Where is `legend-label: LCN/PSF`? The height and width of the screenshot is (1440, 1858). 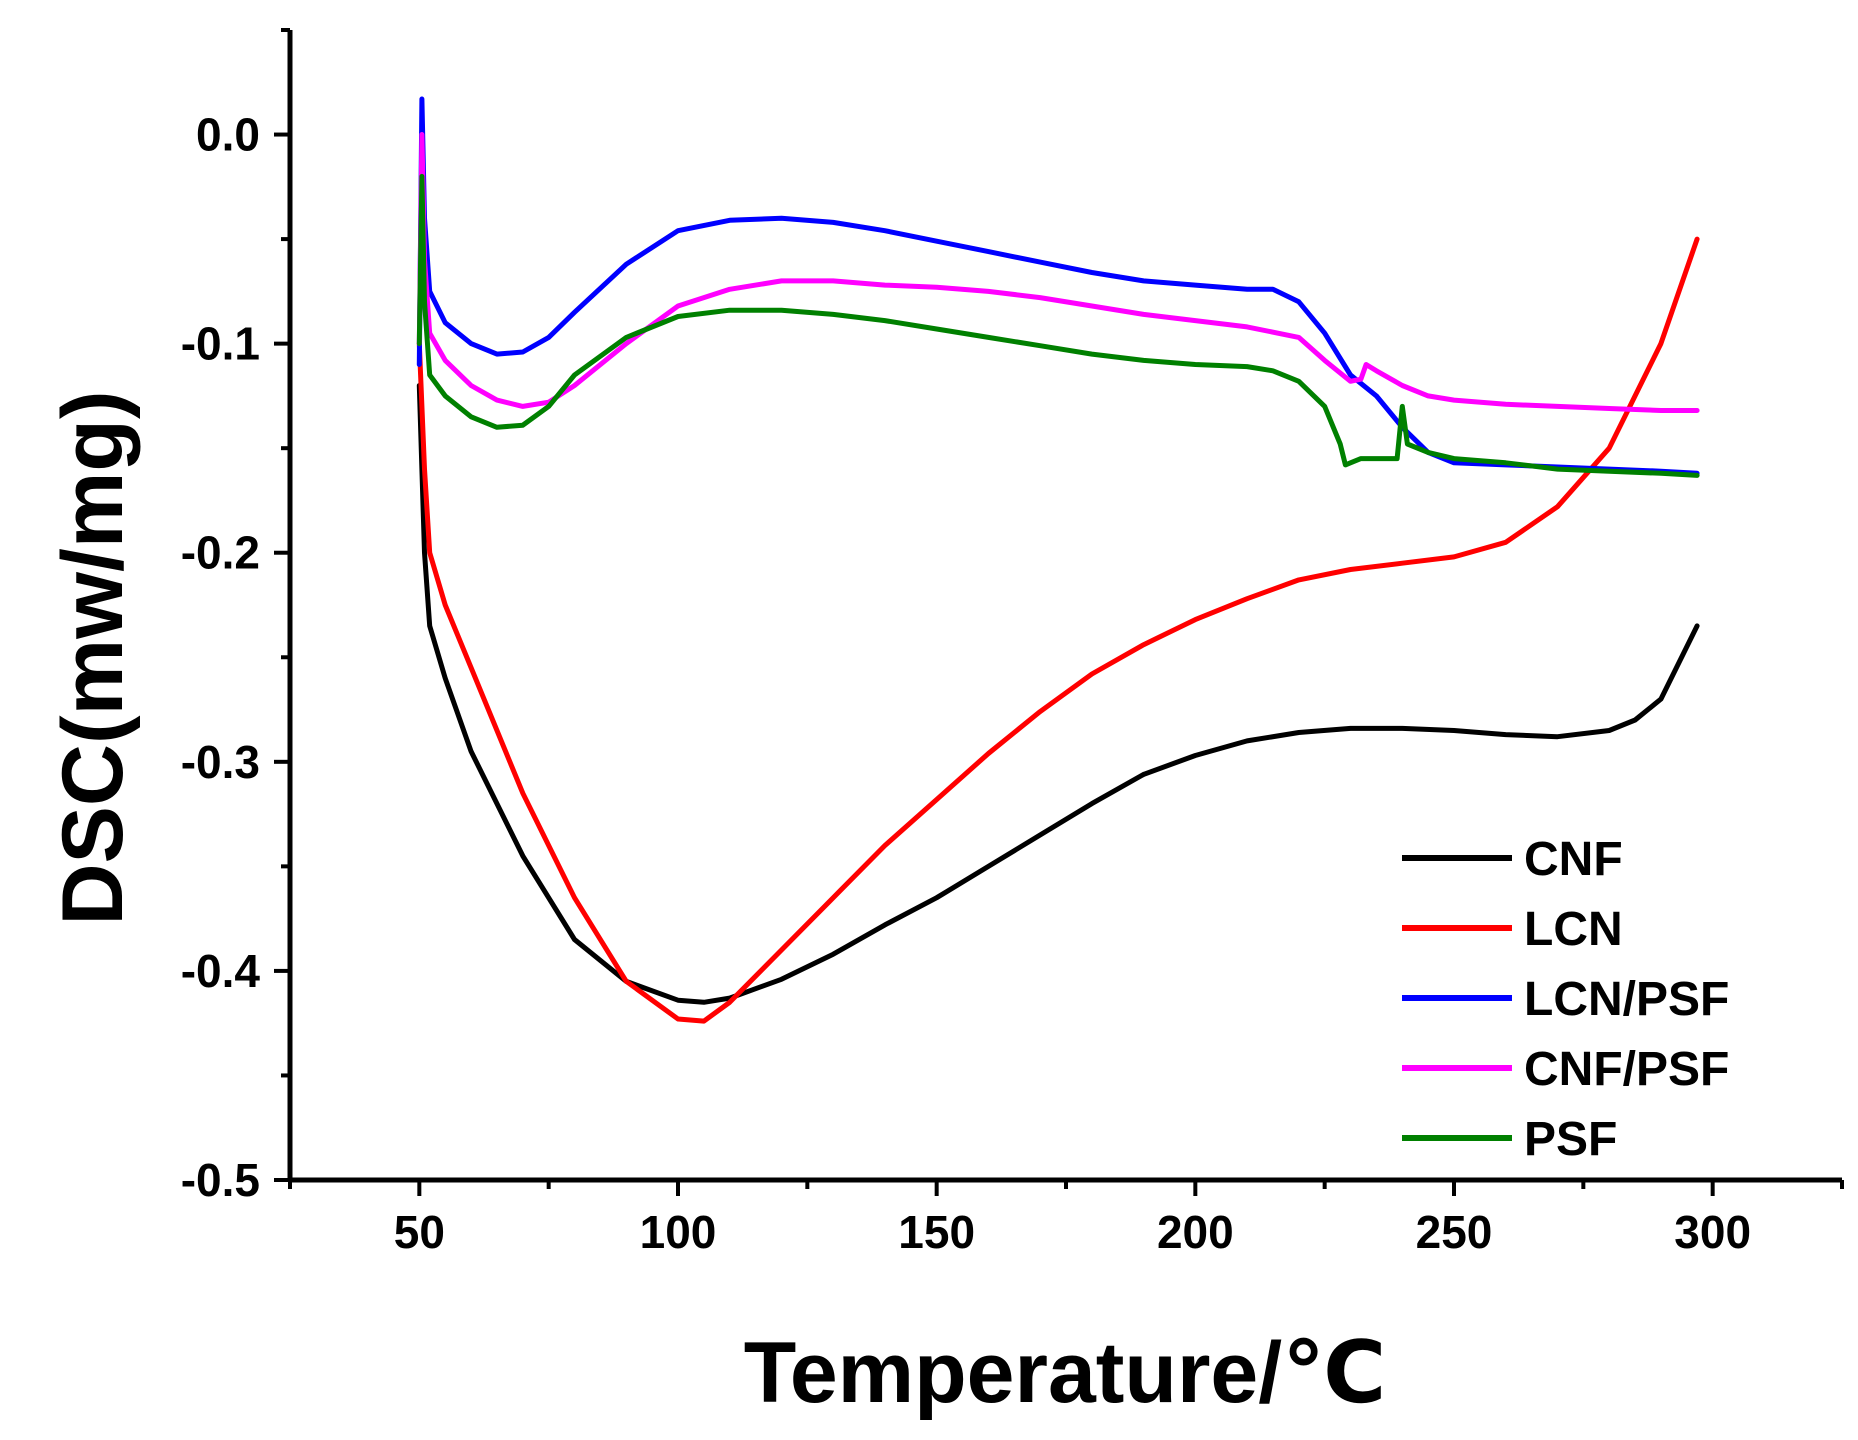
legend-label: LCN/PSF is located at coordinates (1626, 999).